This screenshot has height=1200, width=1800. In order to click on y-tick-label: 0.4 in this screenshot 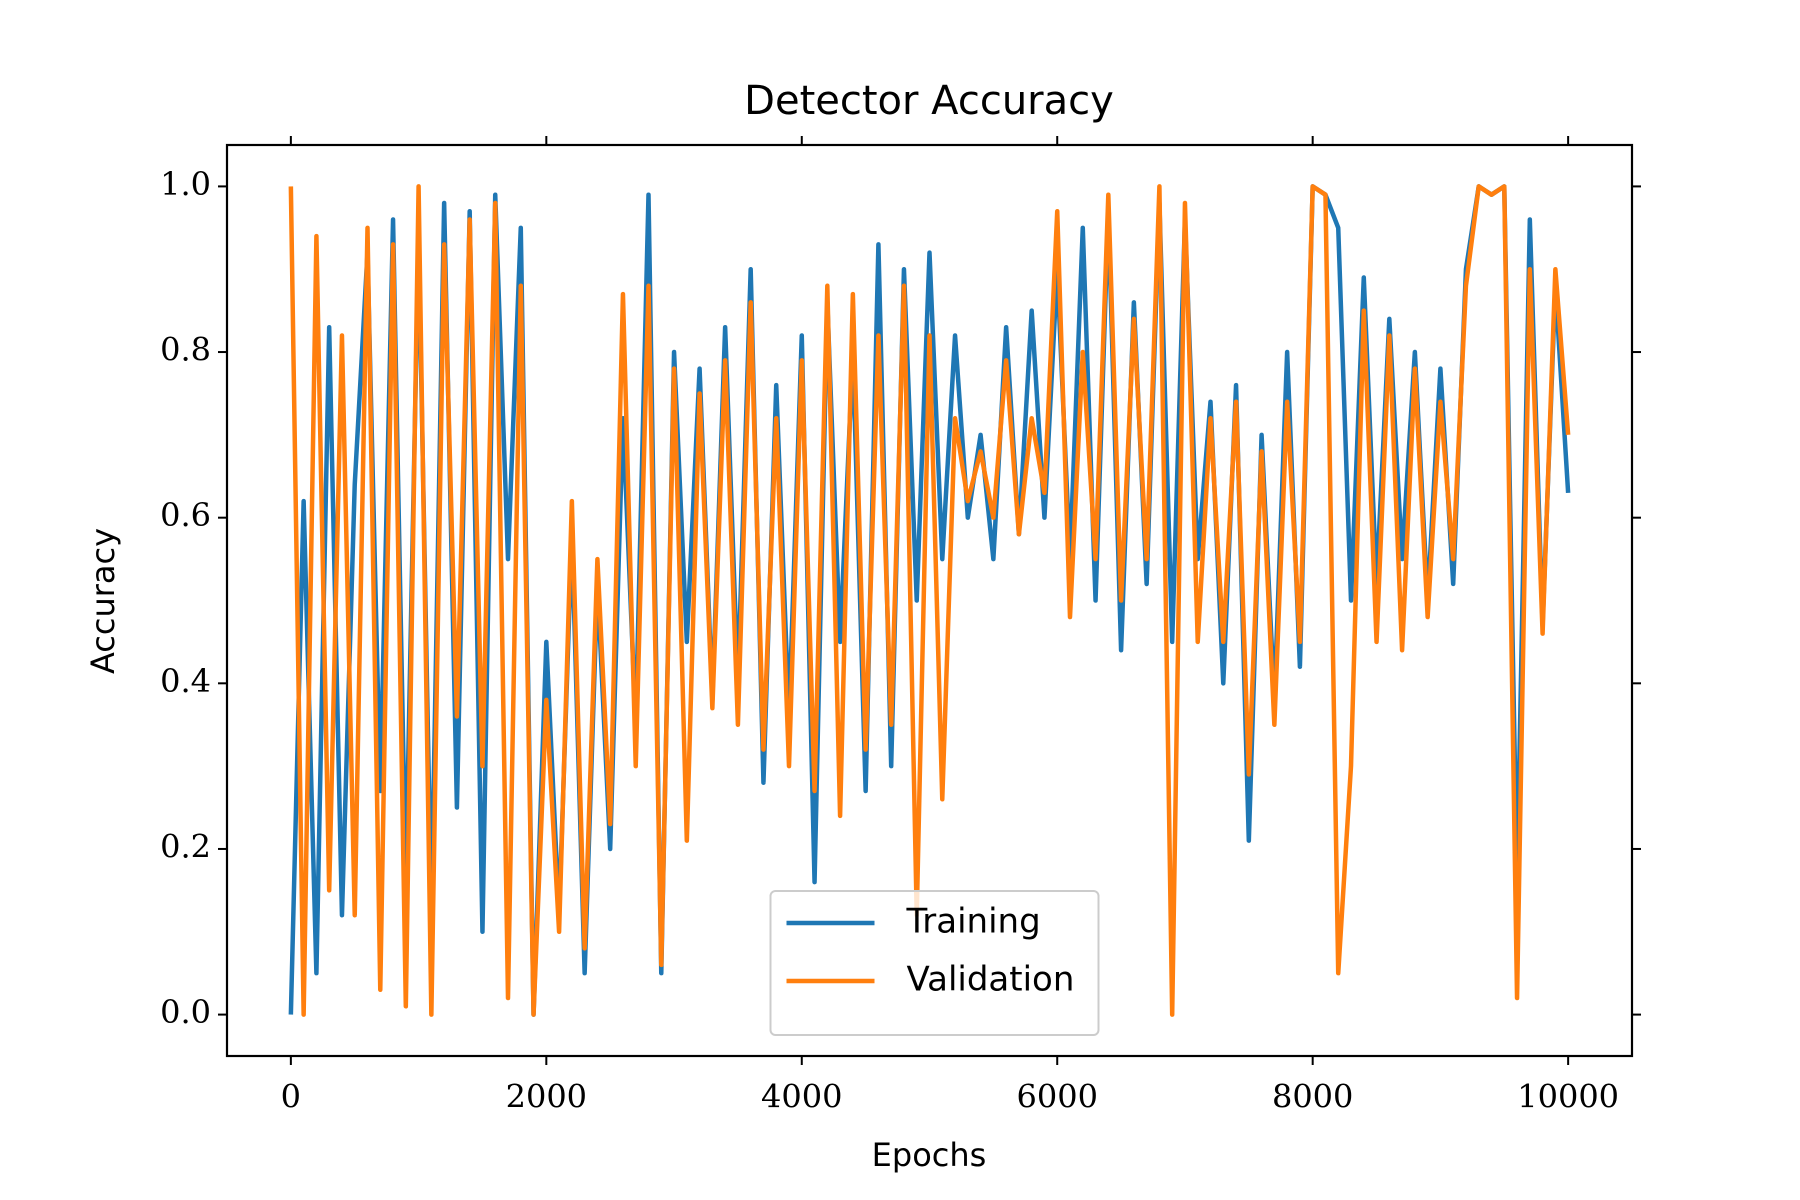, I will do `click(185, 681)`.